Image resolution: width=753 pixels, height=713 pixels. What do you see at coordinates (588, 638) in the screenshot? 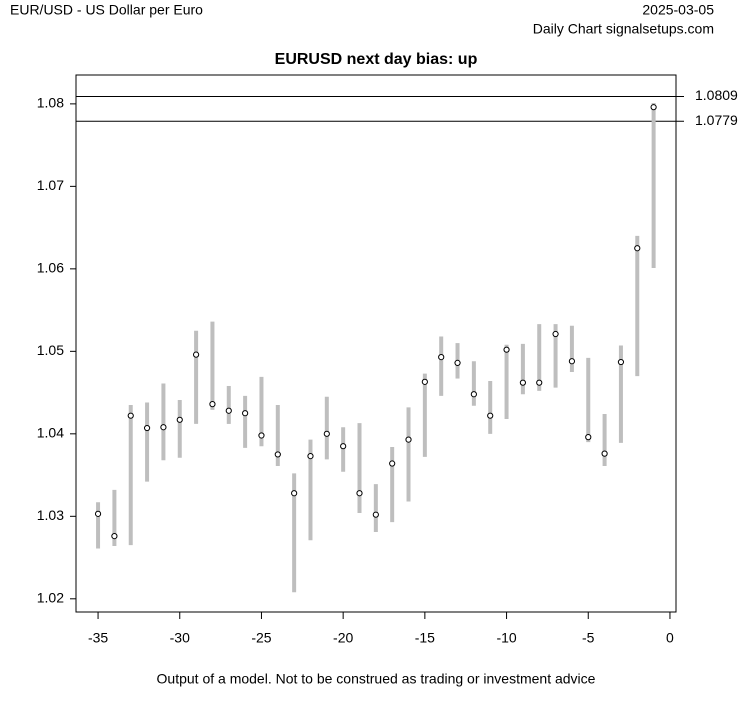
I see `x-tick-label: -5` at bounding box center [588, 638].